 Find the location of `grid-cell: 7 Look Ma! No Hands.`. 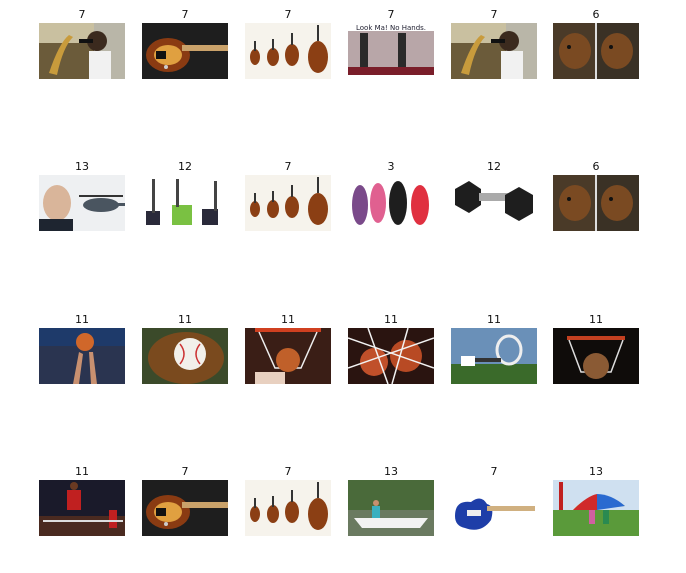

grid-cell: 7 Look Ma! No Hands. is located at coordinates (391, 43).